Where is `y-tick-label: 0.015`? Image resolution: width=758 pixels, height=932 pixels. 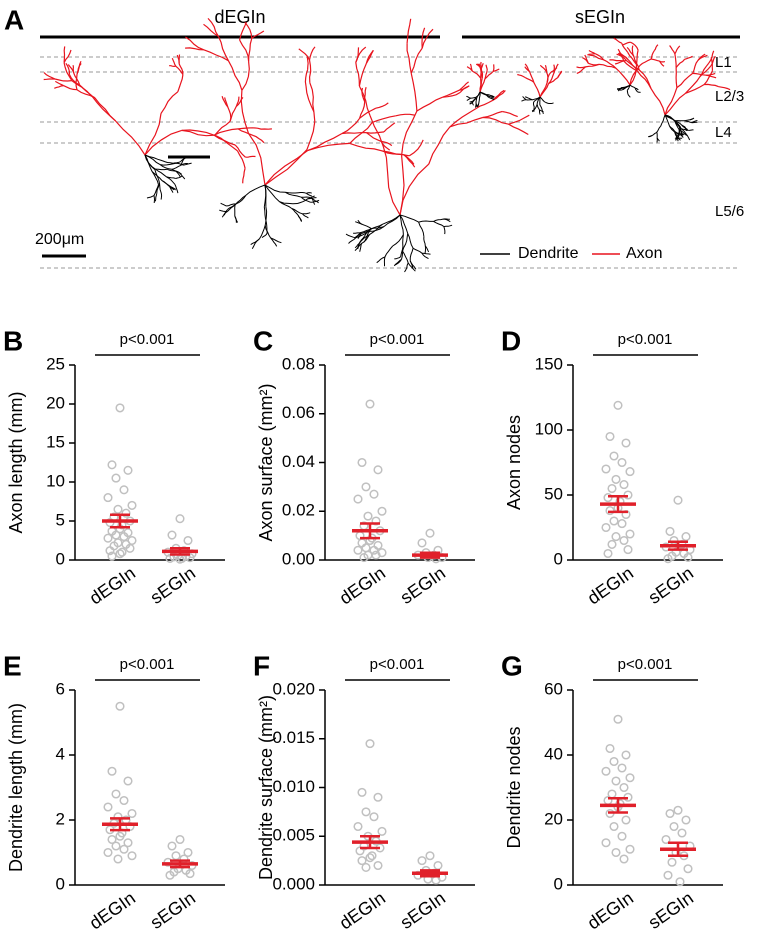
y-tick-label: 0.015 is located at coordinates (293, 737).